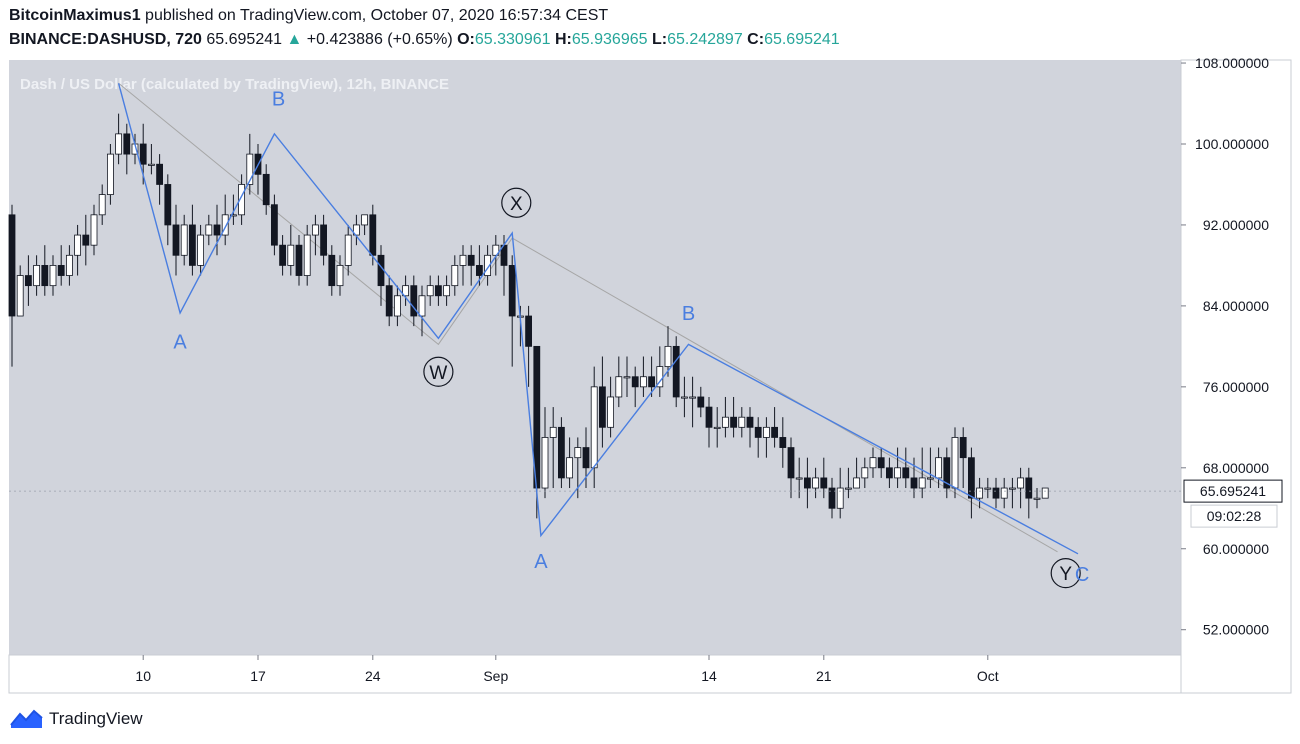 The height and width of the screenshot is (744, 1300). I want to click on symbol-name: BINANCE:DASHUSD, 720, so click(105, 39).